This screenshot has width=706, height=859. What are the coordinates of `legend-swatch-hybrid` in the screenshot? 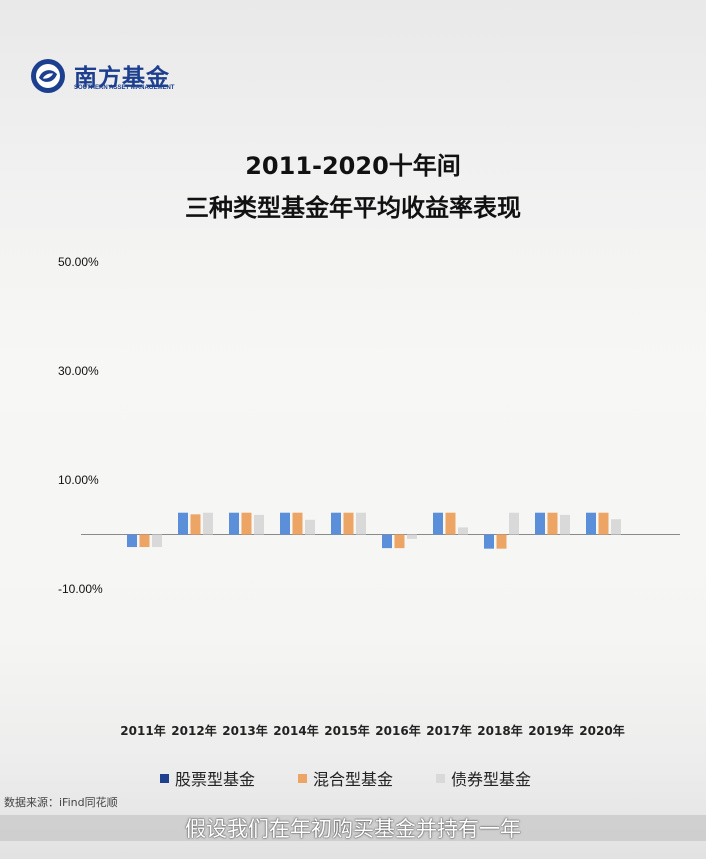 It's located at (302, 778).